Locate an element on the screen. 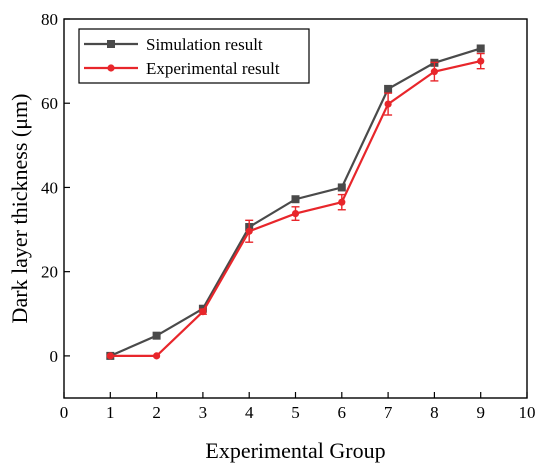 The width and height of the screenshot is (550, 473). legend-entries: Simulation result Experimental result is located at coordinates (182, 56).